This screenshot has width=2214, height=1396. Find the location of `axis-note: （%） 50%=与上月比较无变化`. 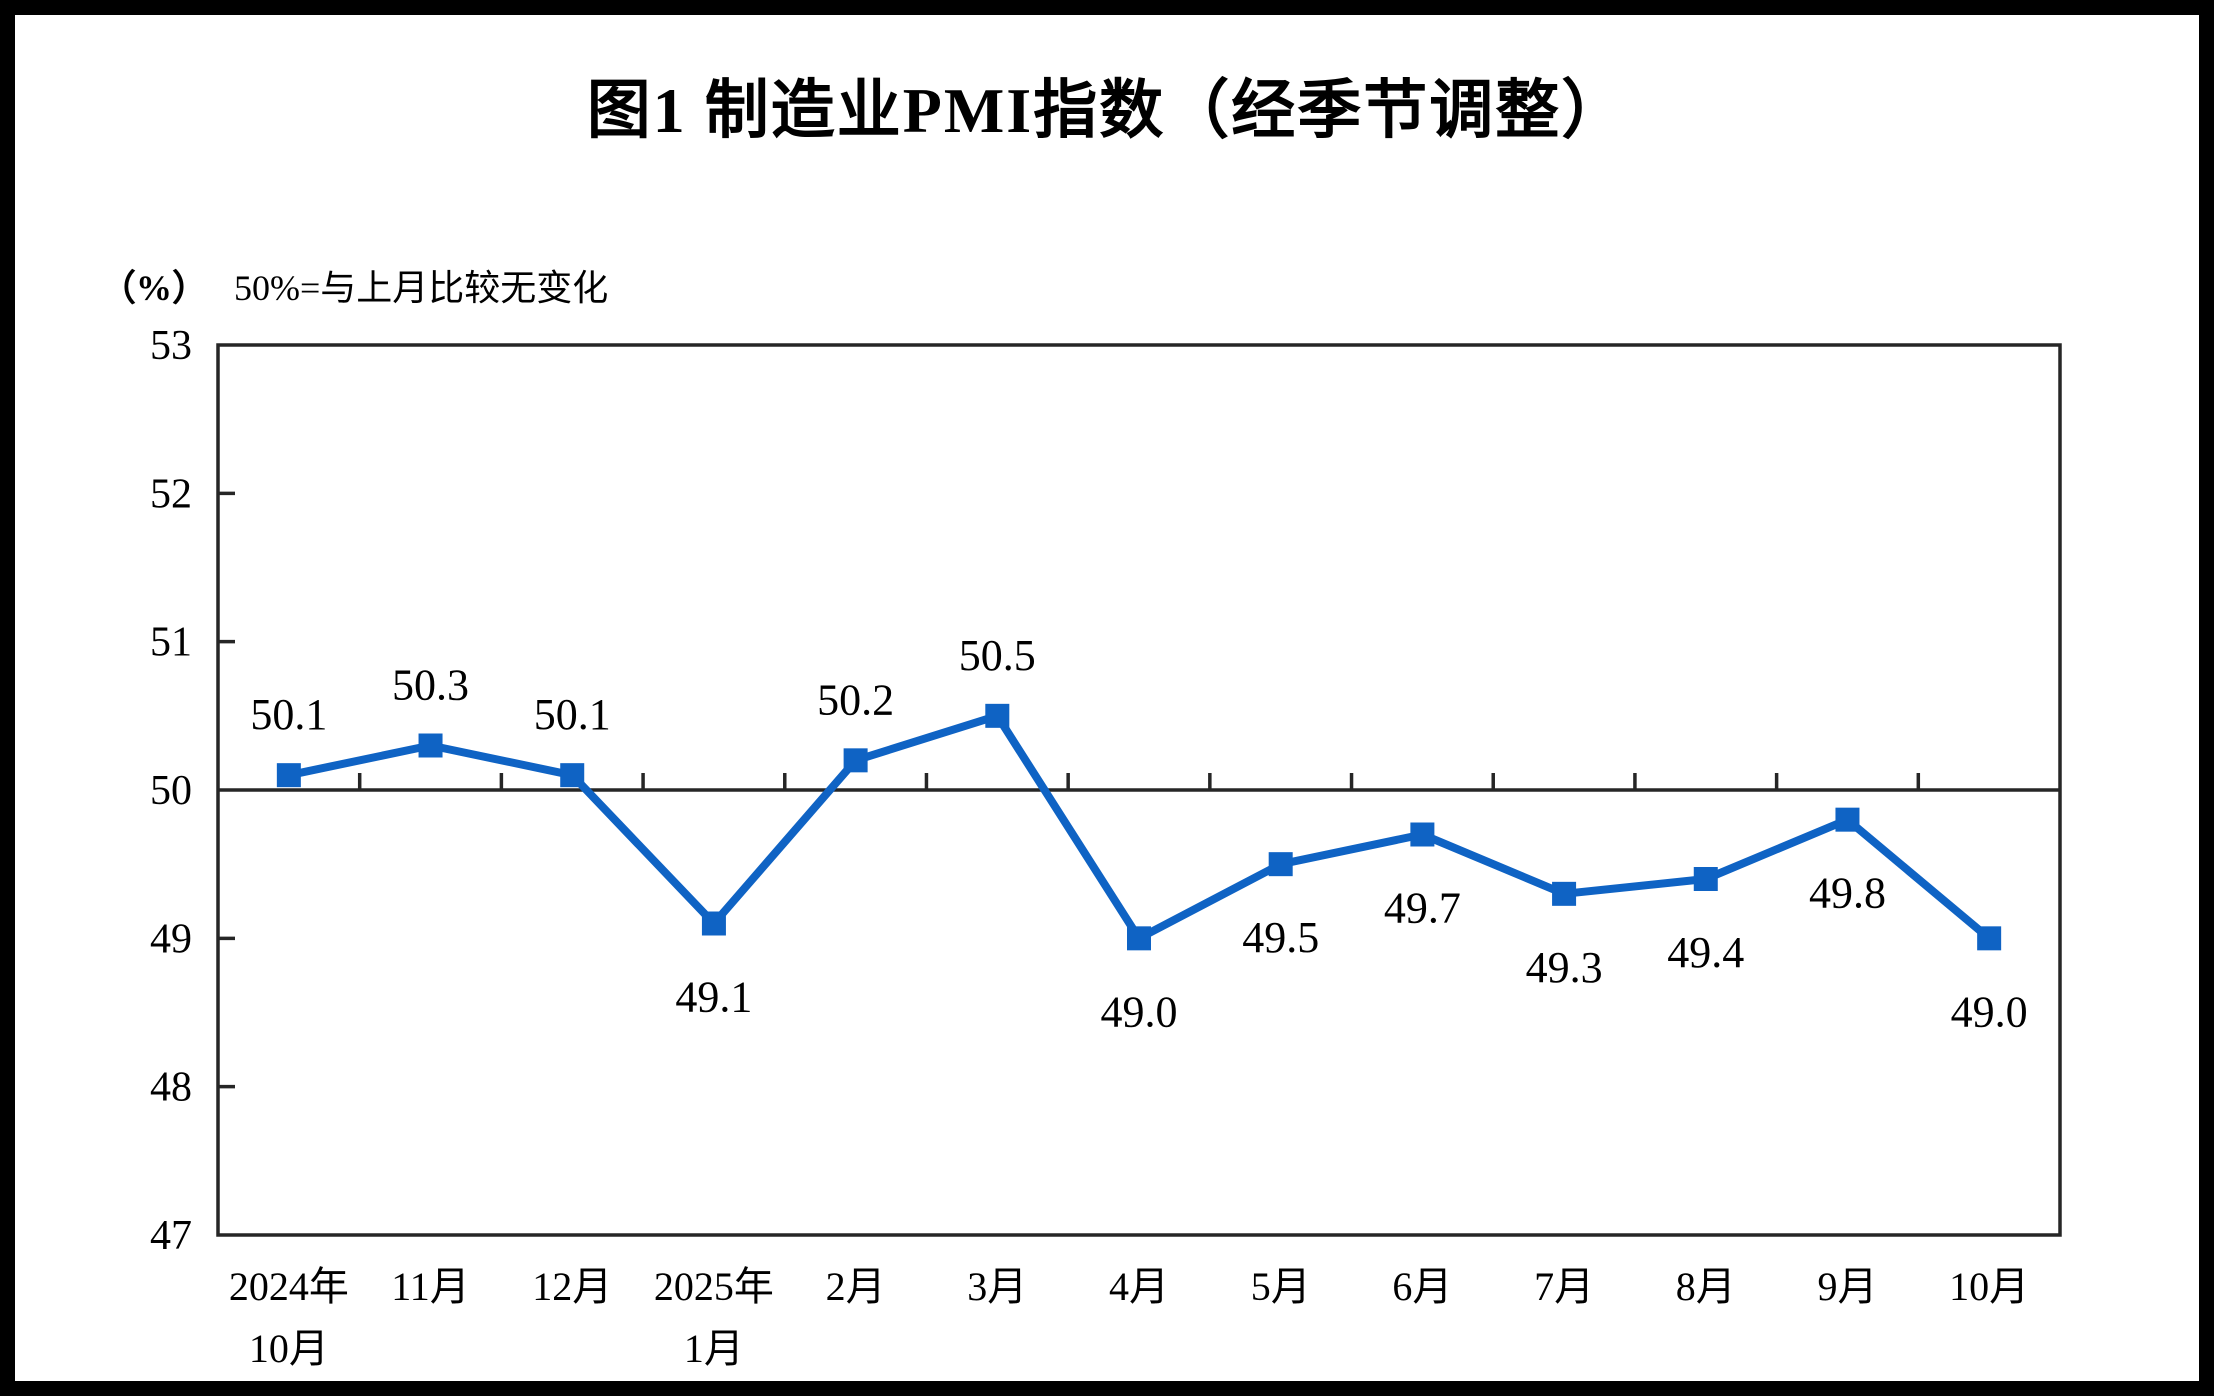

axis-note: （%） 50%=与上月比较无变化 is located at coordinates (354, 285).